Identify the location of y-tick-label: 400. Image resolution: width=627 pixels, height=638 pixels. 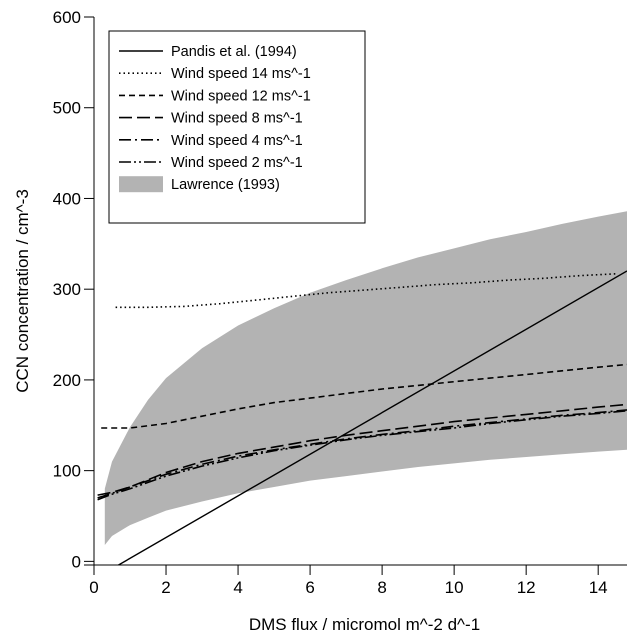
(67, 198).